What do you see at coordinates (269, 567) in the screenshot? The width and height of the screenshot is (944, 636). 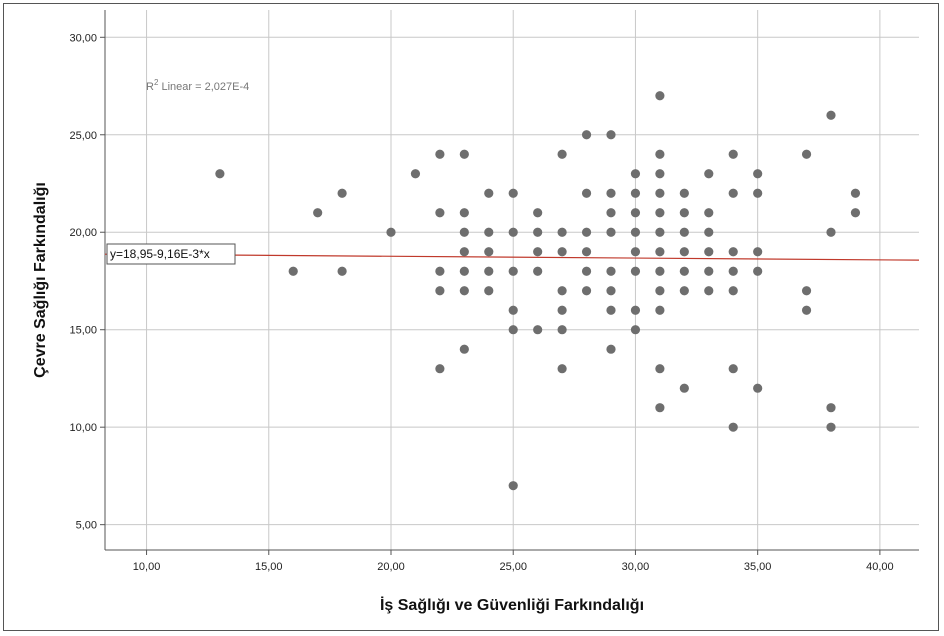 I see `x-tick-label: 15,00` at bounding box center [269, 567].